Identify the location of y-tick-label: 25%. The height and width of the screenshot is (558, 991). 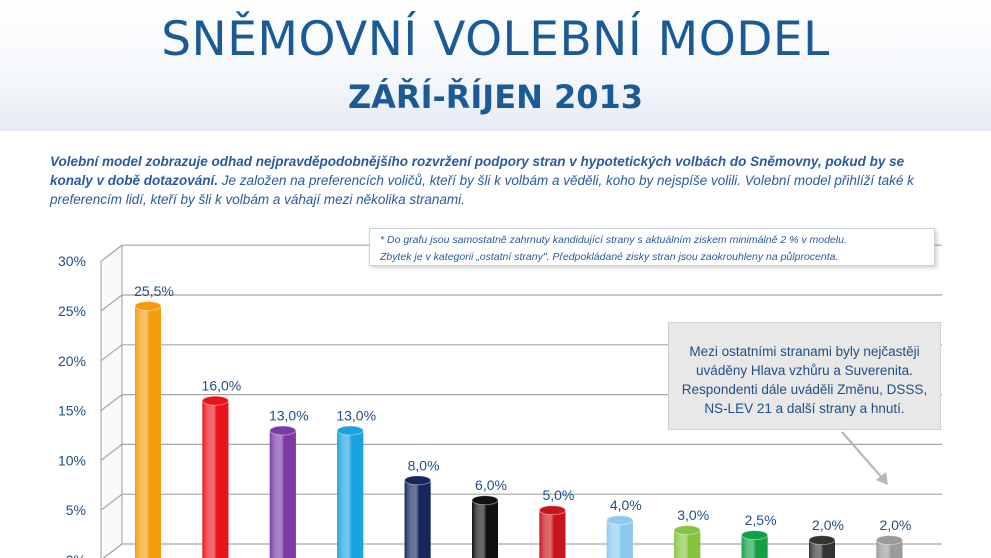
(72, 311).